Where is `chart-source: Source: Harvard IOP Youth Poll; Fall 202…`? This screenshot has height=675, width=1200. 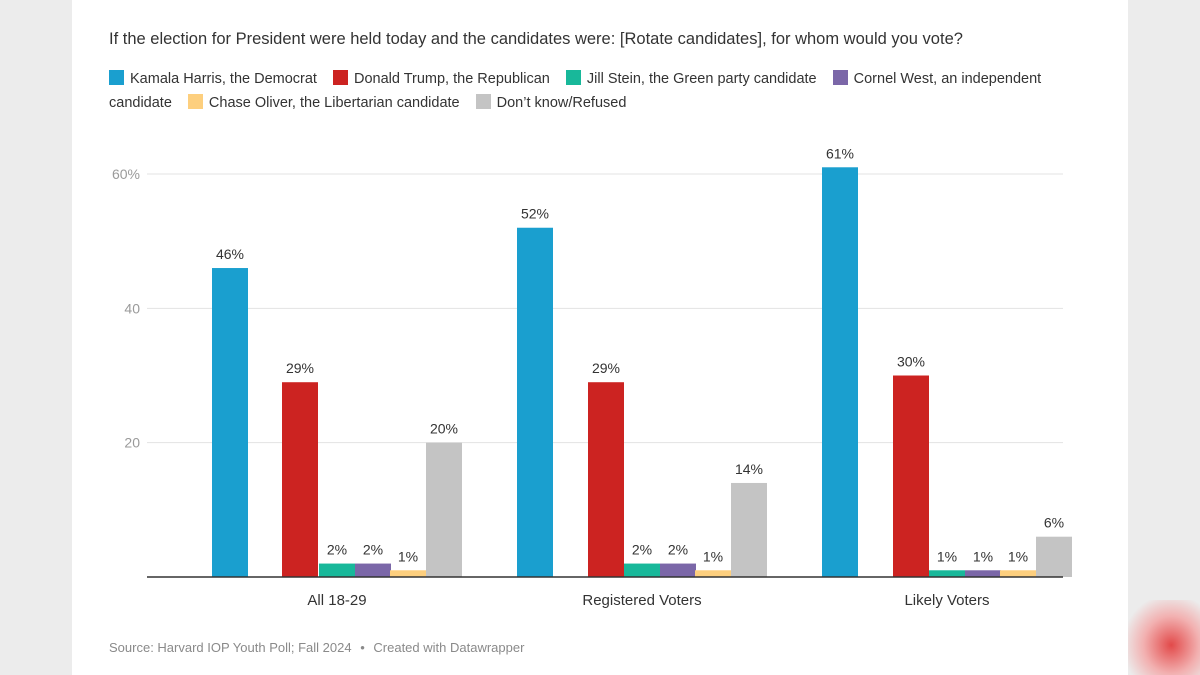 chart-source: Source: Harvard IOP Youth Poll; Fall 202… is located at coordinates (316, 647).